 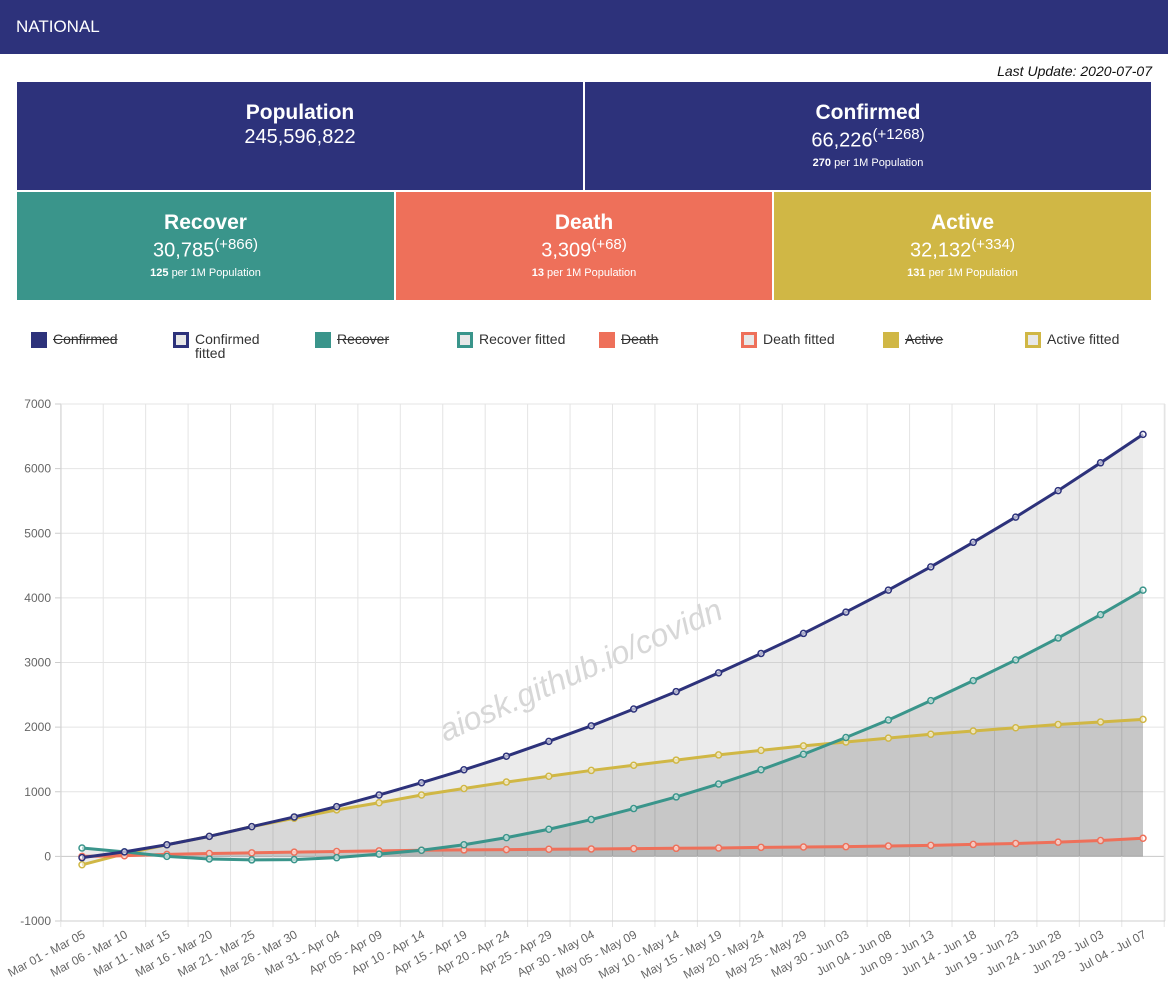 What do you see at coordinates (898, 134) in the screenshot?
I see `card-delta: (+1268)` at bounding box center [898, 134].